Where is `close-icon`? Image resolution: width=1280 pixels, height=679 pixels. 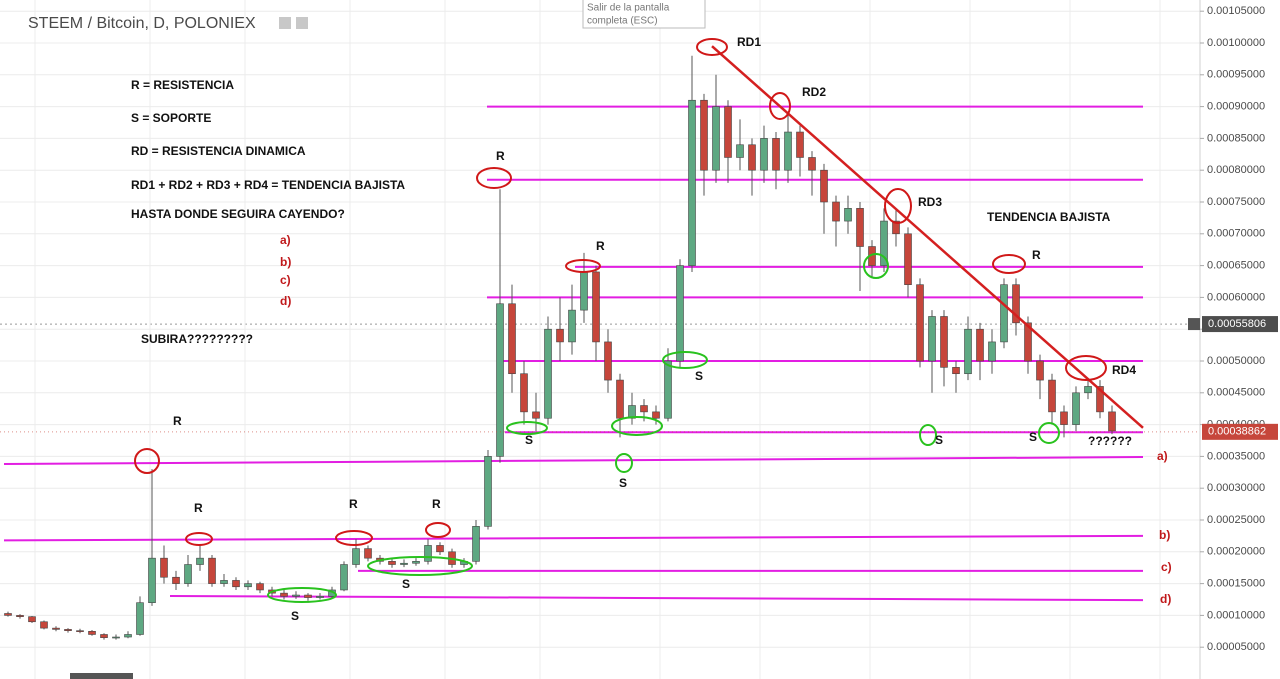
close-icon is located at coordinates (302, 23).